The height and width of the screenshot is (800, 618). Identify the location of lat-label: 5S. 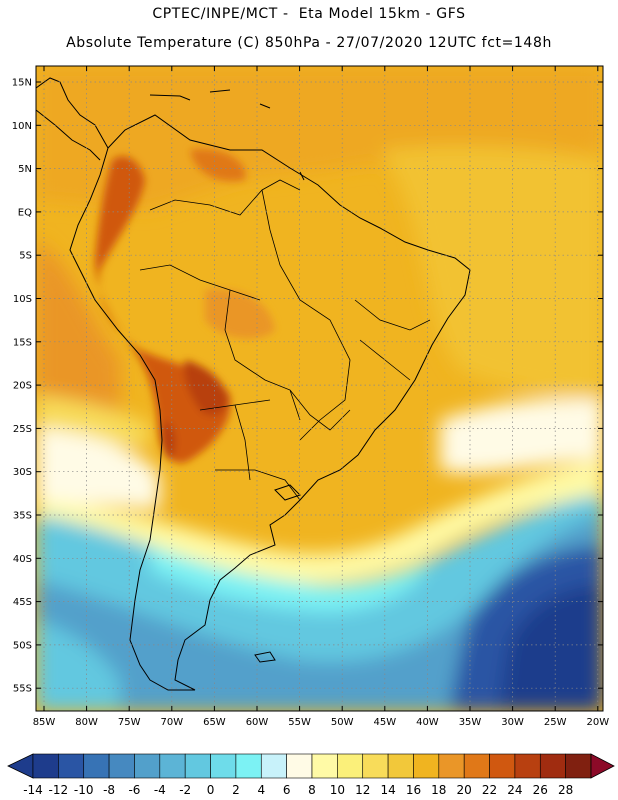
(25, 256).